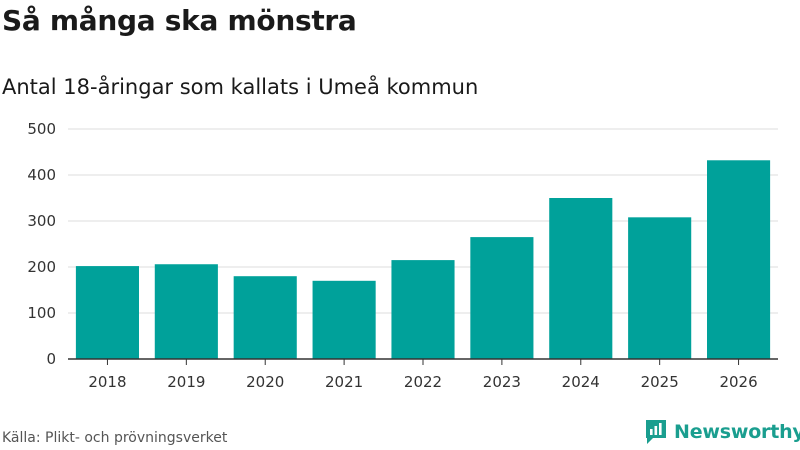 Image resolution: width=800 pixels, height=450 pixels. Describe the element at coordinates (186, 311) in the screenshot. I see `bar-2019` at that location.